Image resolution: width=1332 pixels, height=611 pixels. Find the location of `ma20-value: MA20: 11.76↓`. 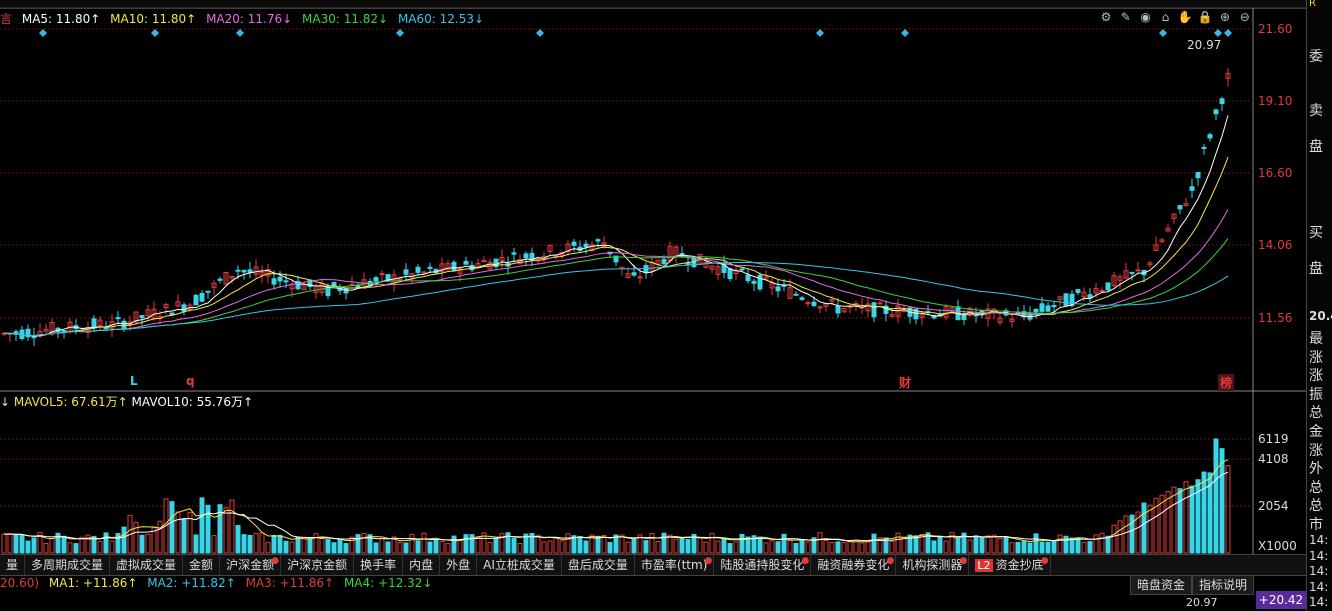

ma20-value: MA20: 11.76↓ is located at coordinates (249, 19).